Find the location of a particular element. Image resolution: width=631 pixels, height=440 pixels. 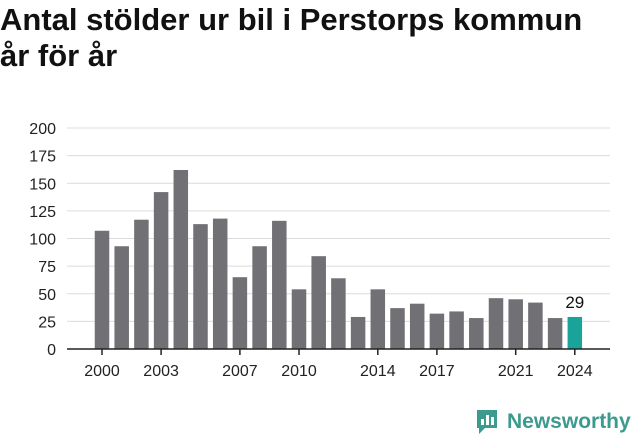

brand-name: Newsworthy is located at coordinates (569, 421).